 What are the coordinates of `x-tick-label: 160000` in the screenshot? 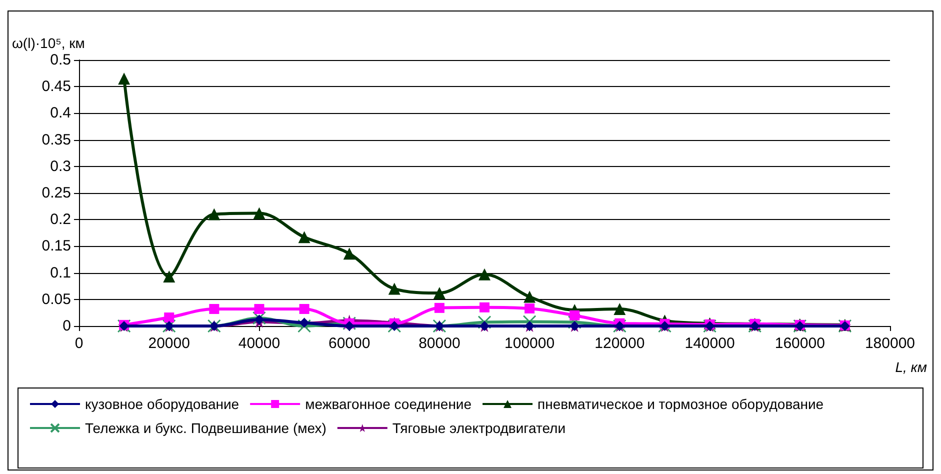 It's located at (799, 343).